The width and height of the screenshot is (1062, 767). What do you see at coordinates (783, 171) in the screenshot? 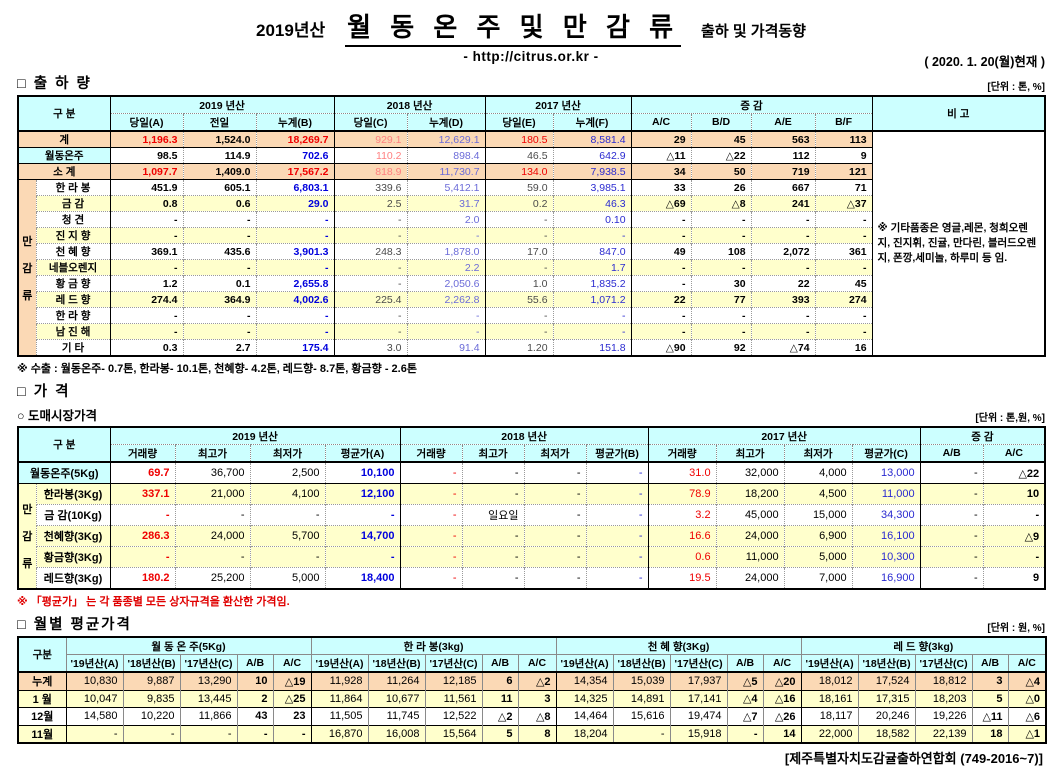
I see `table-cell: 719` at bounding box center [783, 171].